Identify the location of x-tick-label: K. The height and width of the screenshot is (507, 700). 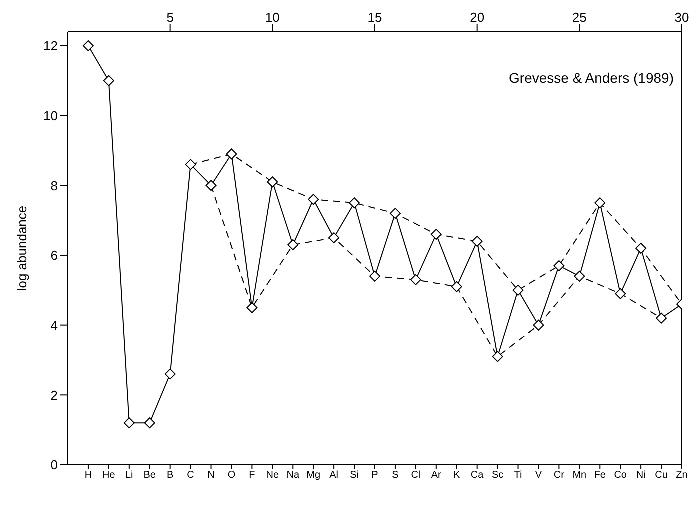
(457, 476).